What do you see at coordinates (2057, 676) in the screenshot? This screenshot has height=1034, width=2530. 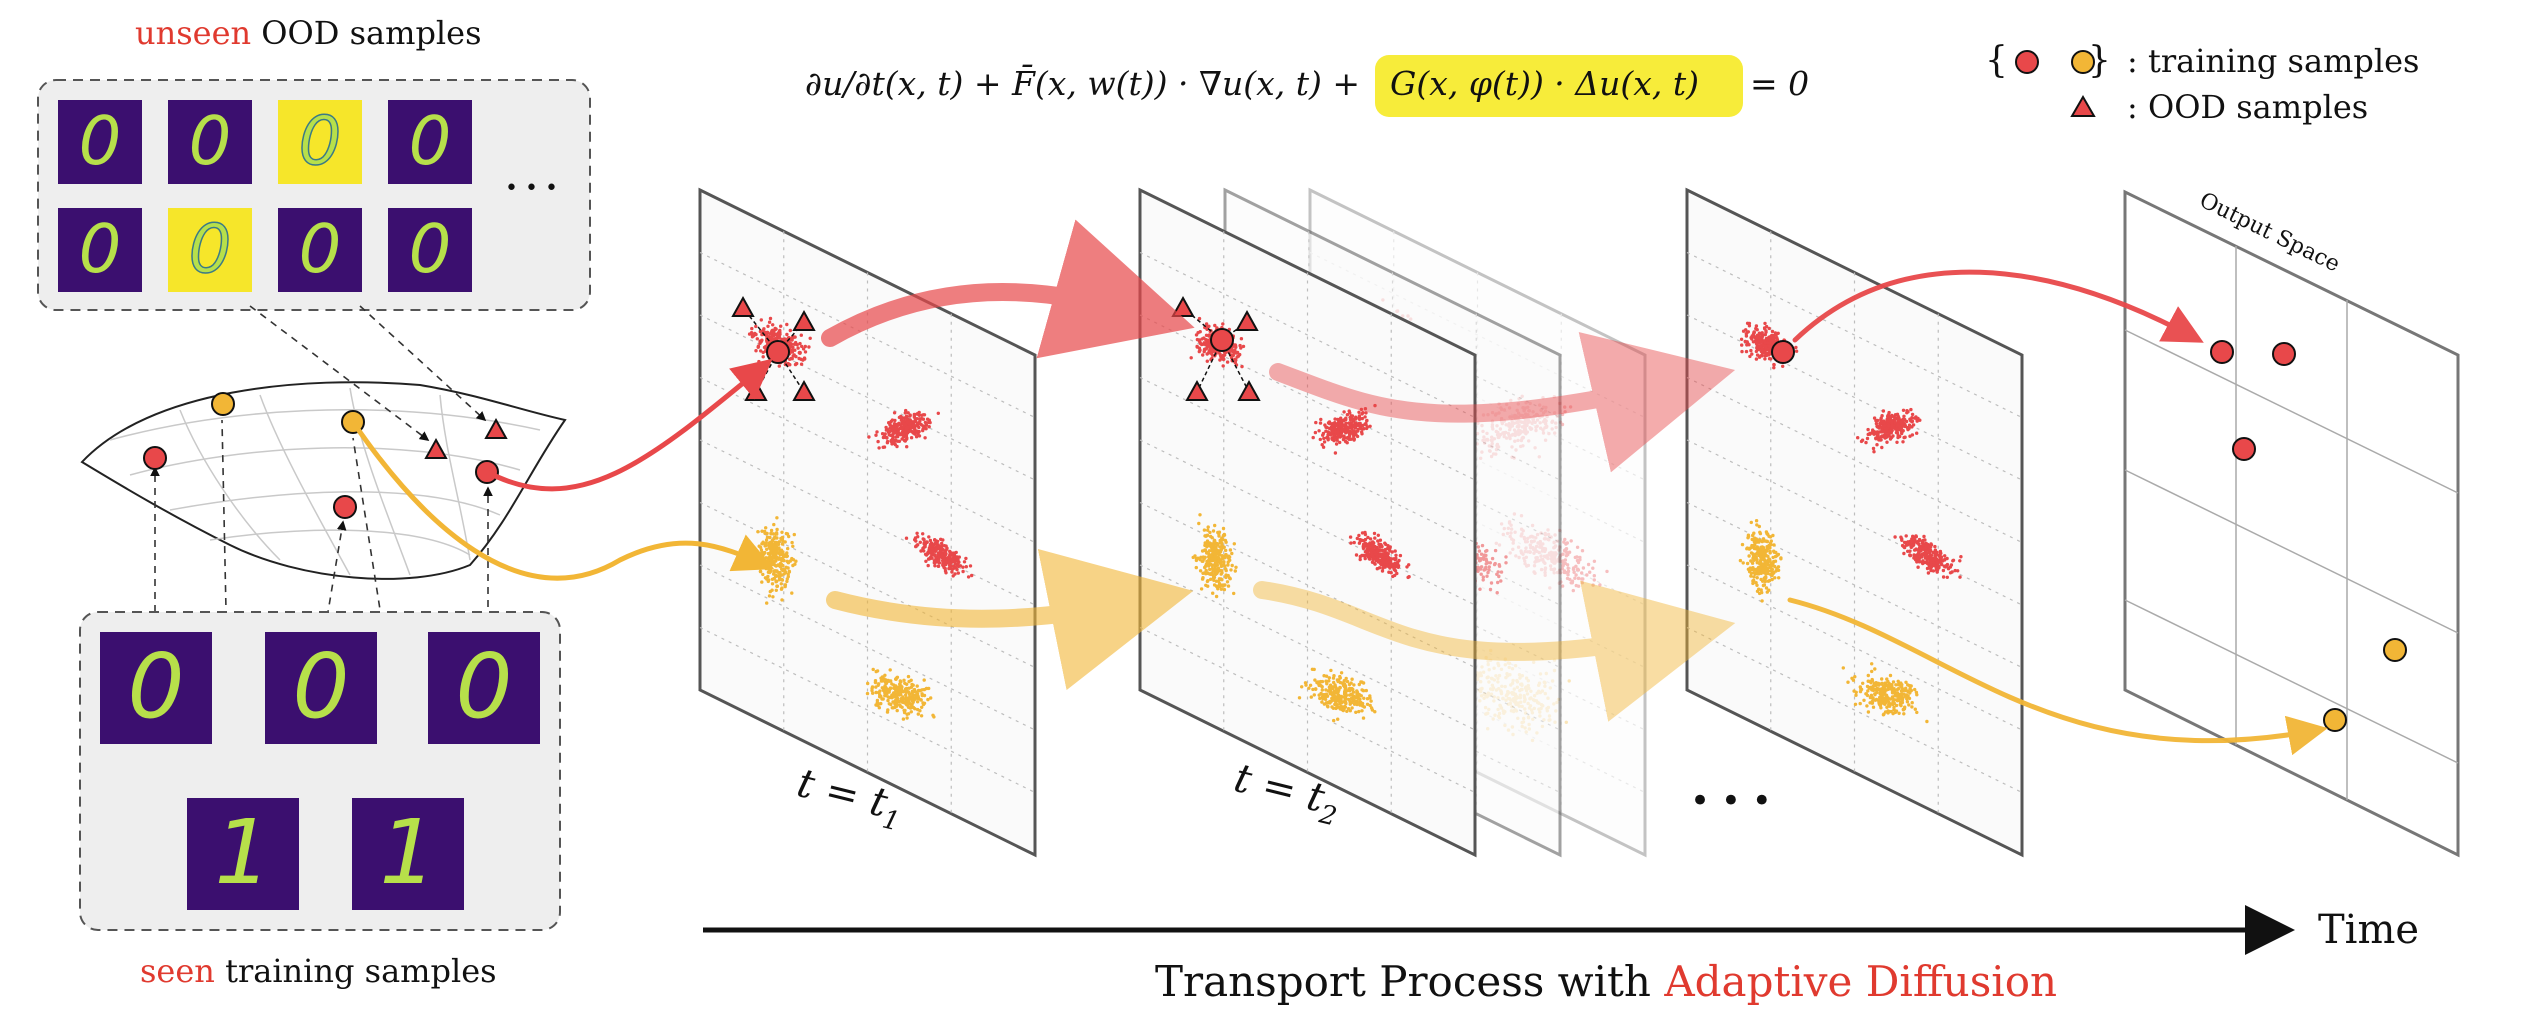 I see `panel-to-output-arrow` at bounding box center [2057, 676].